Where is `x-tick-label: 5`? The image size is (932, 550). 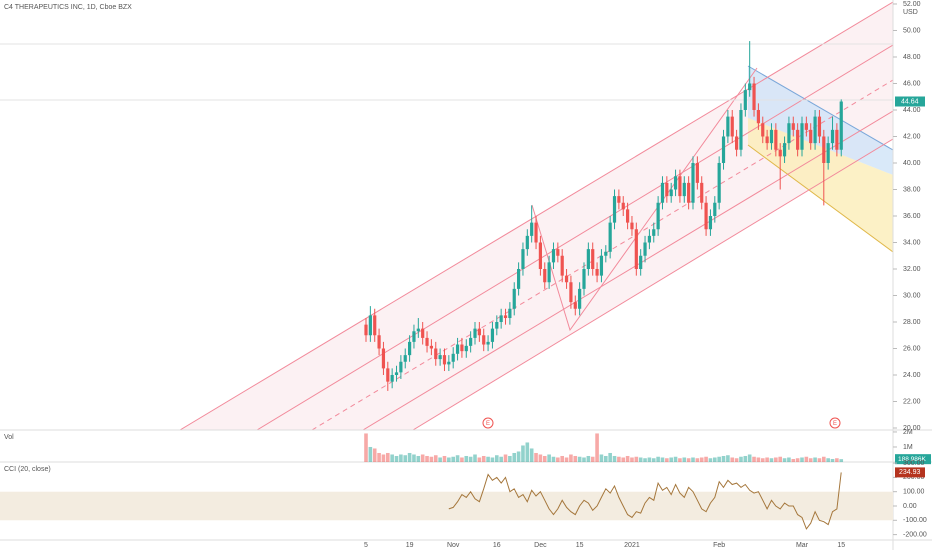
x-tick-label: 5 is located at coordinates (366, 545).